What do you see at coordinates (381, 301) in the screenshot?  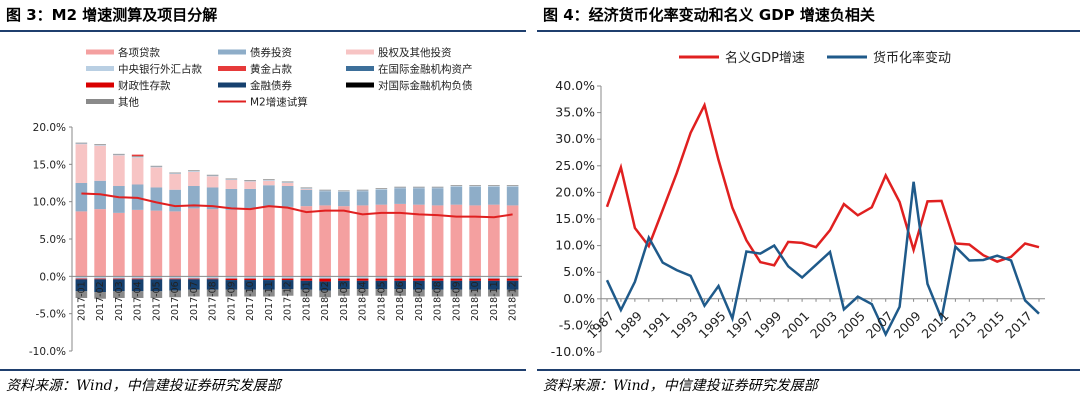 I see `x-tick-label: 2018-05` at bounding box center [381, 301].